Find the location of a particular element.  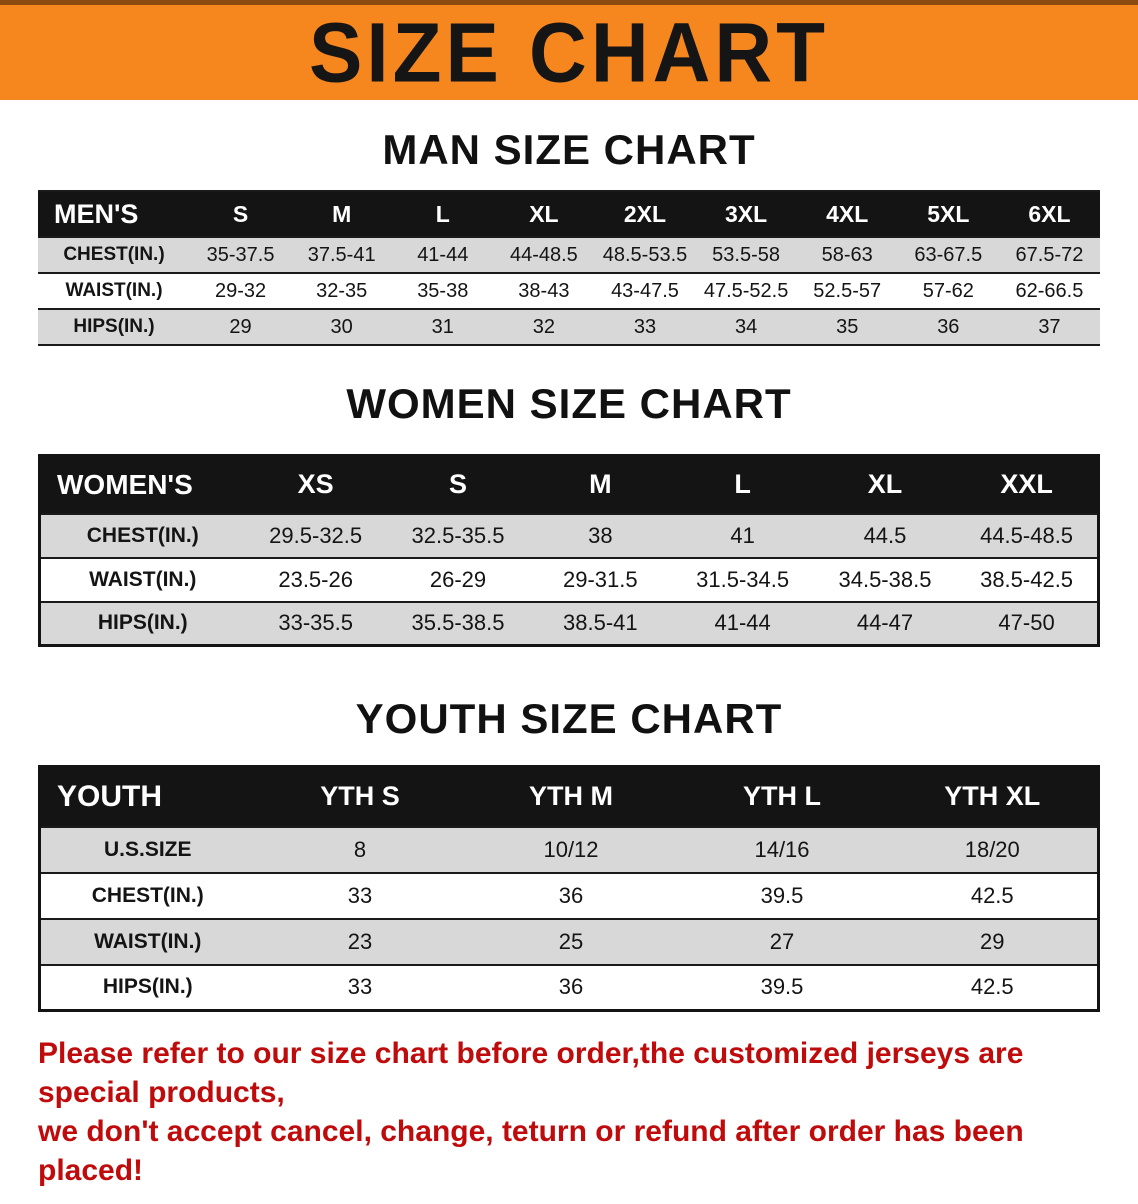

table-row: HIPS(IN.) 29 30 31 32 33 34 35 36 37 is located at coordinates (569, 327).